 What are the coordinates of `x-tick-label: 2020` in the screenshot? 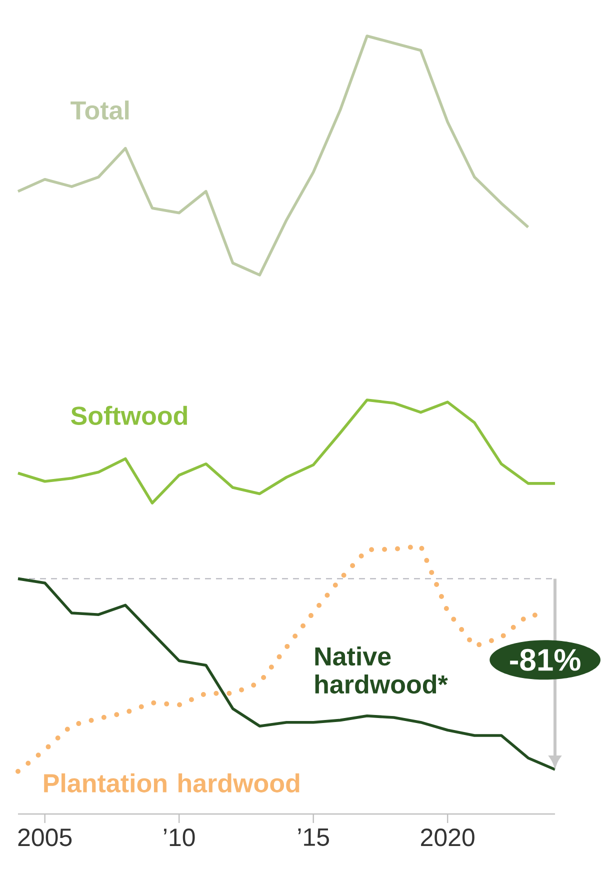 It's located at (447, 837).